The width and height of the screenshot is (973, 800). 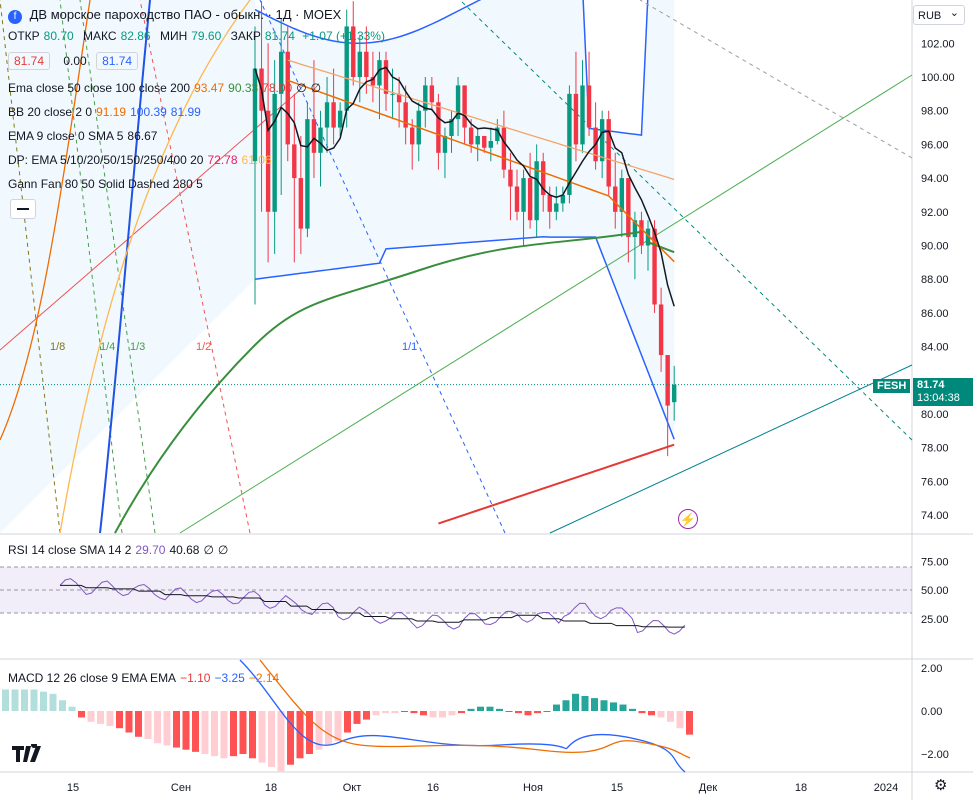 I want to click on indicator-legend-4: Gann Fan 80 50 Solid Dashed 280 5, so click(x=107, y=184).